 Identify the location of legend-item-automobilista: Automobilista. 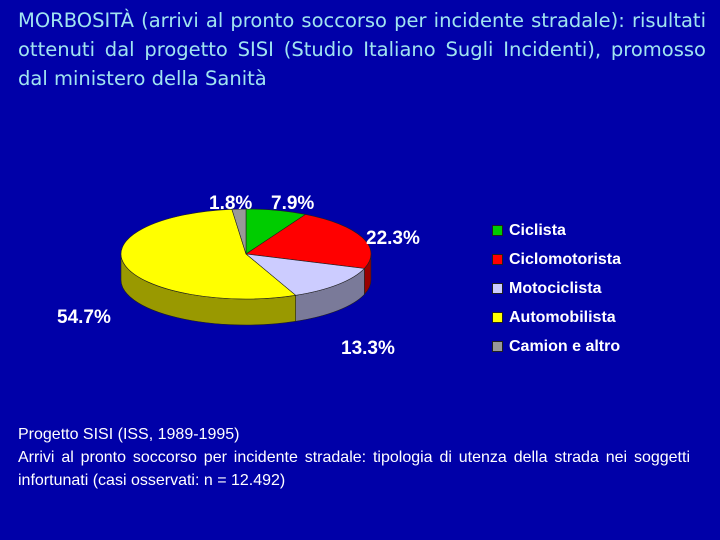
(556, 317).